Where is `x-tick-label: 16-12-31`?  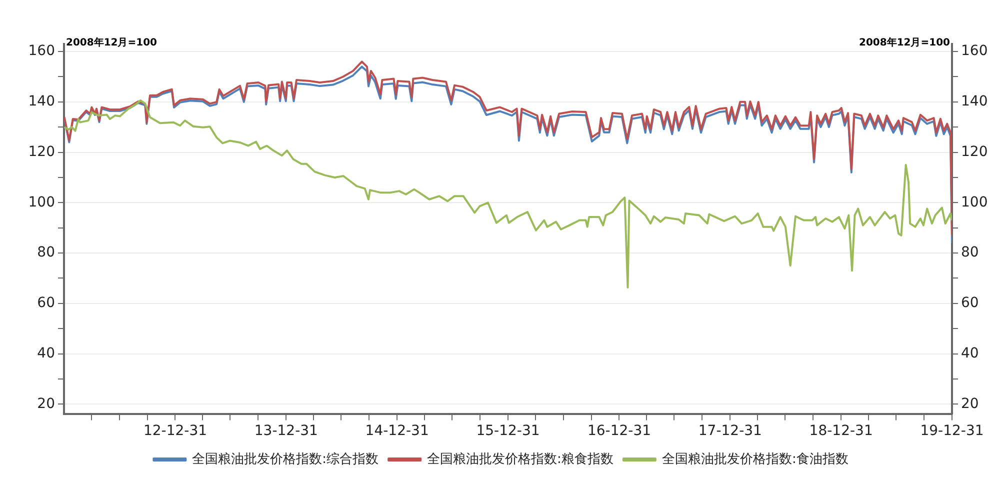
x-tick-label: 16-12-31 is located at coordinates (619, 431).